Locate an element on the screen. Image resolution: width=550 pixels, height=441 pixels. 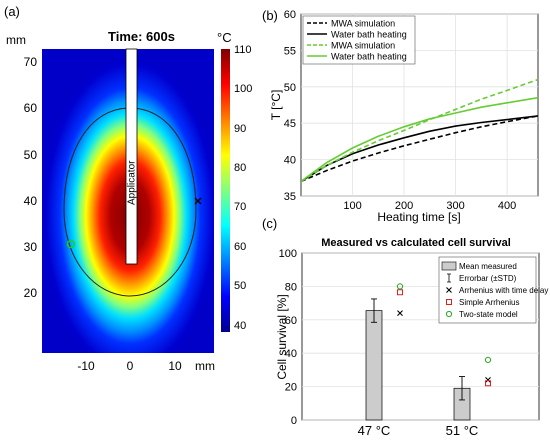
y-tick-label: 70 is located at coordinates (31, 62).